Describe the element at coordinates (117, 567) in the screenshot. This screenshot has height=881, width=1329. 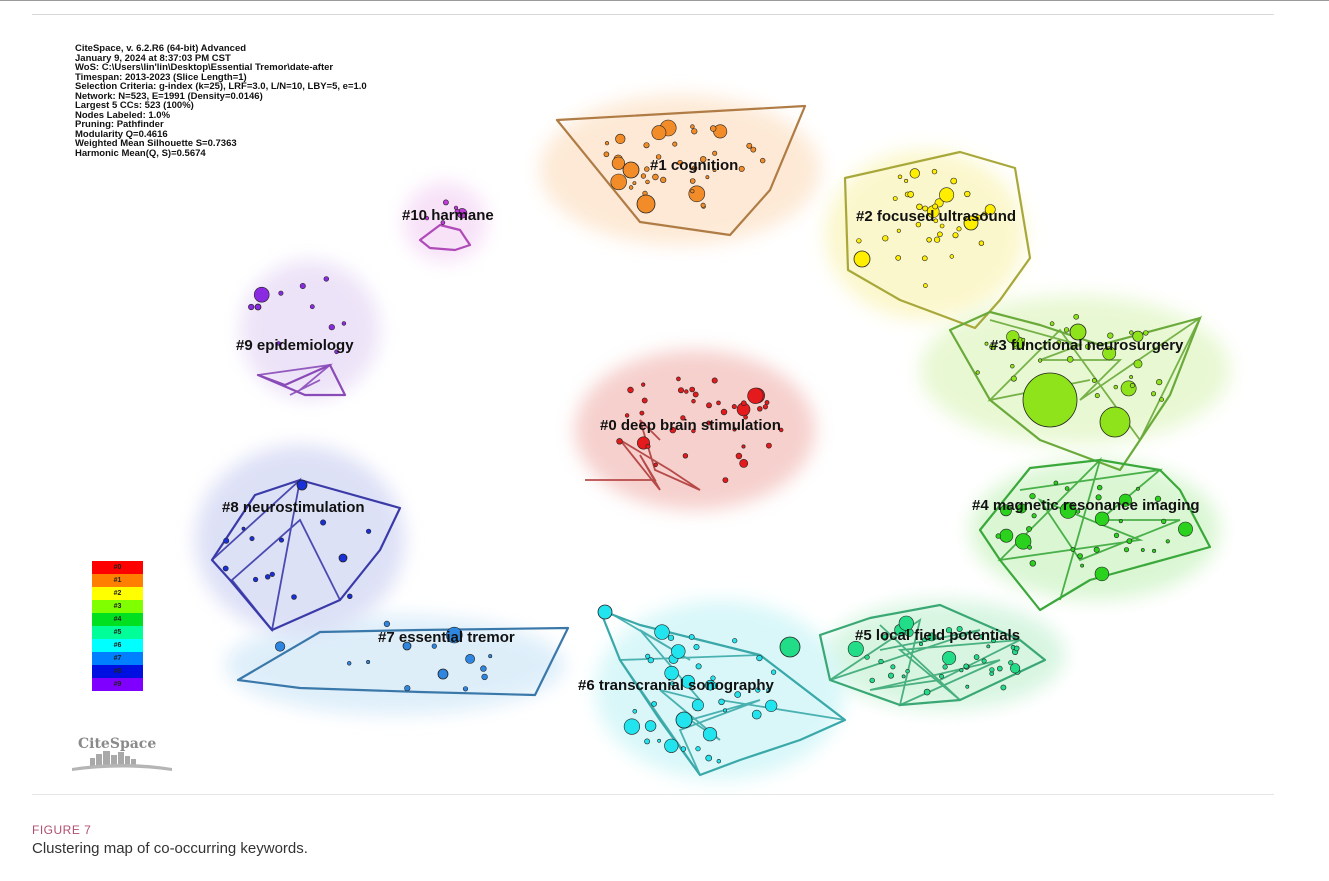
I see `legend-swatch: #0` at that location.